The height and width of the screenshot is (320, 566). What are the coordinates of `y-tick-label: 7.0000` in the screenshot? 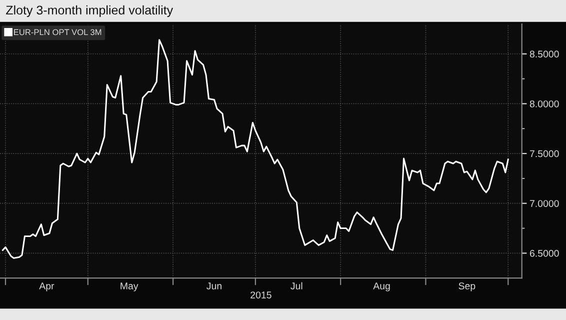 It's located at (544, 203).